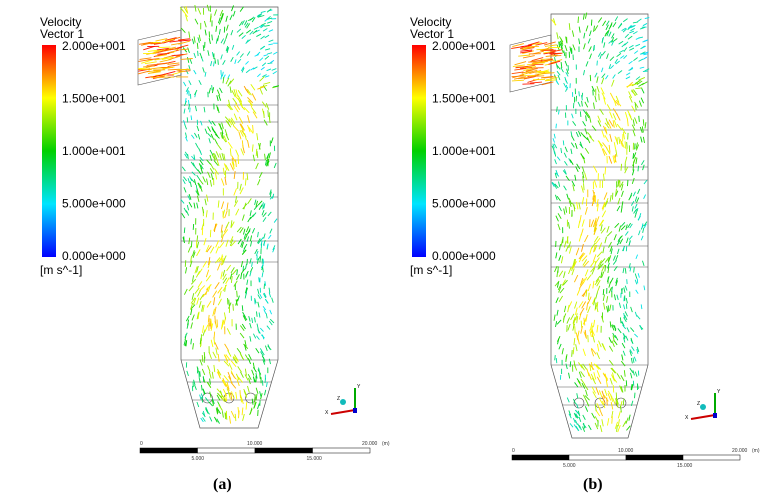 The height and width of the screenshot is (503, 762). What do you see at coordinates (597, 457) in the screenshot?
I see `scale-segment` at bounding box center [597, 457].